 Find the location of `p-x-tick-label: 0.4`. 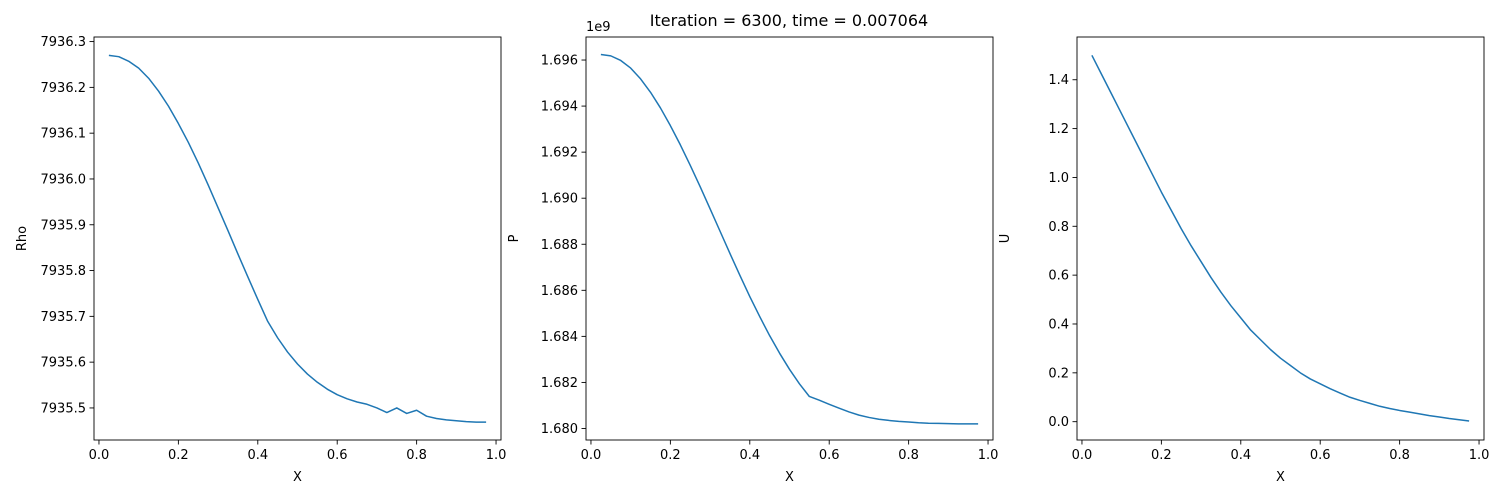

p-x-tick-label: 0.4 is located at coordinates (749, 455).